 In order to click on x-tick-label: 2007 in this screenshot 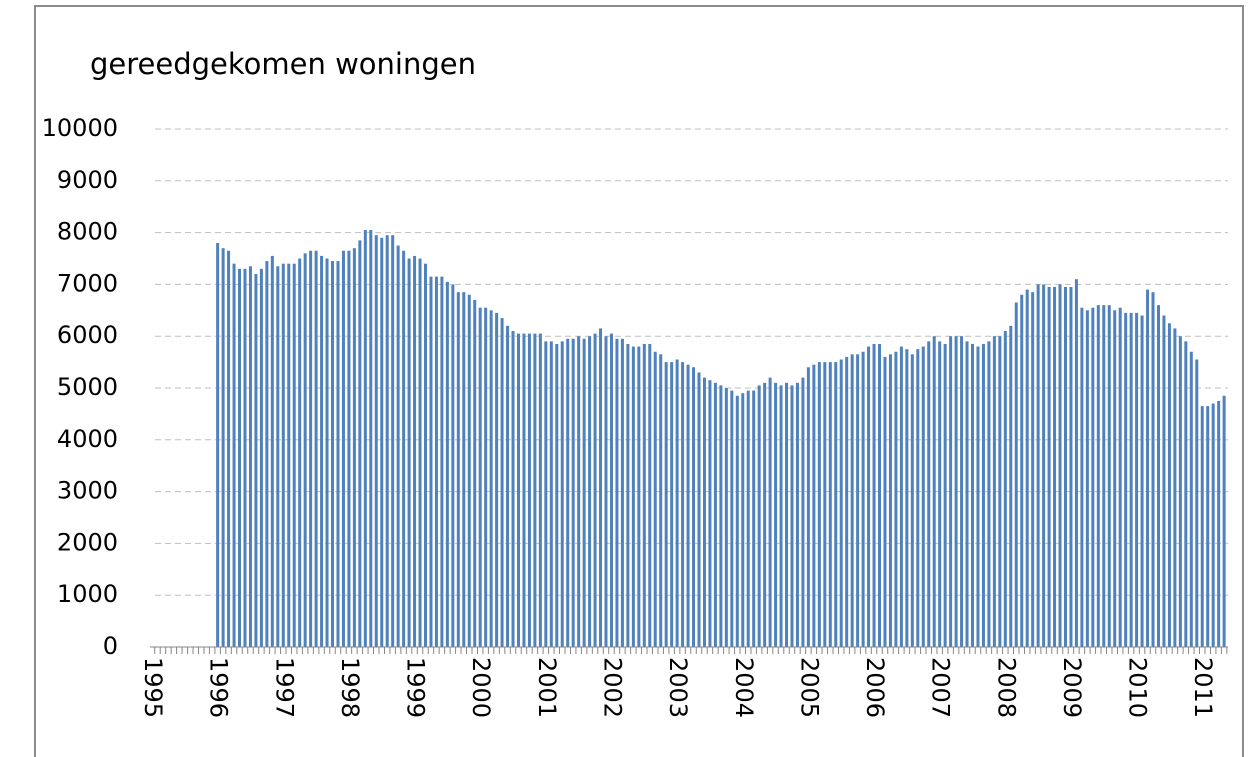, I will do `click(941, 687)`.